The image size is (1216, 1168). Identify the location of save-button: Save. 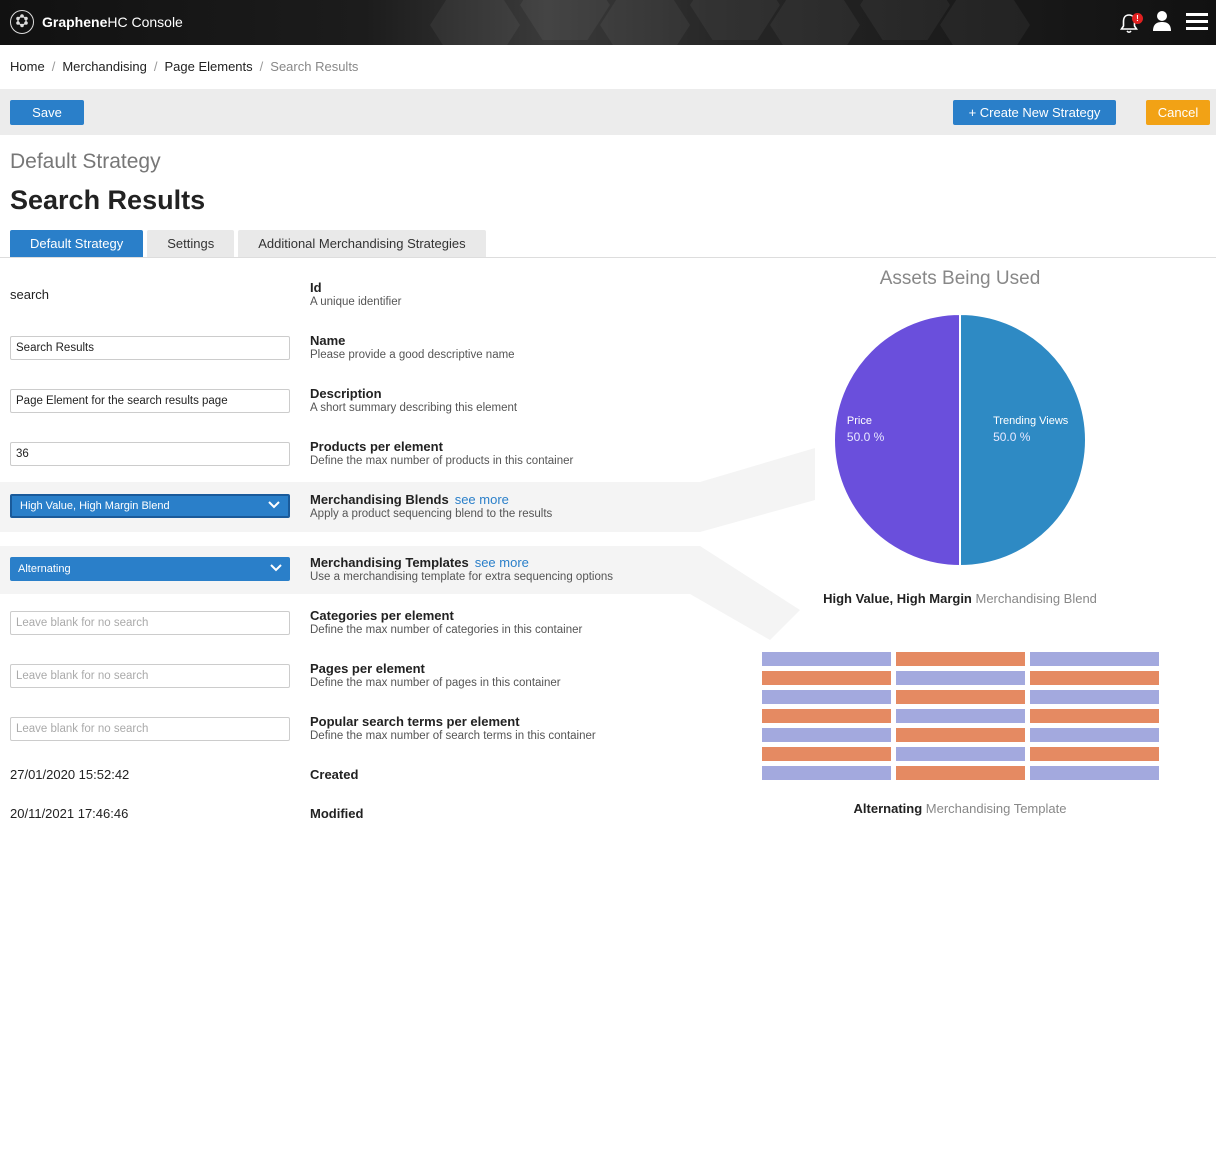
(47, 112).